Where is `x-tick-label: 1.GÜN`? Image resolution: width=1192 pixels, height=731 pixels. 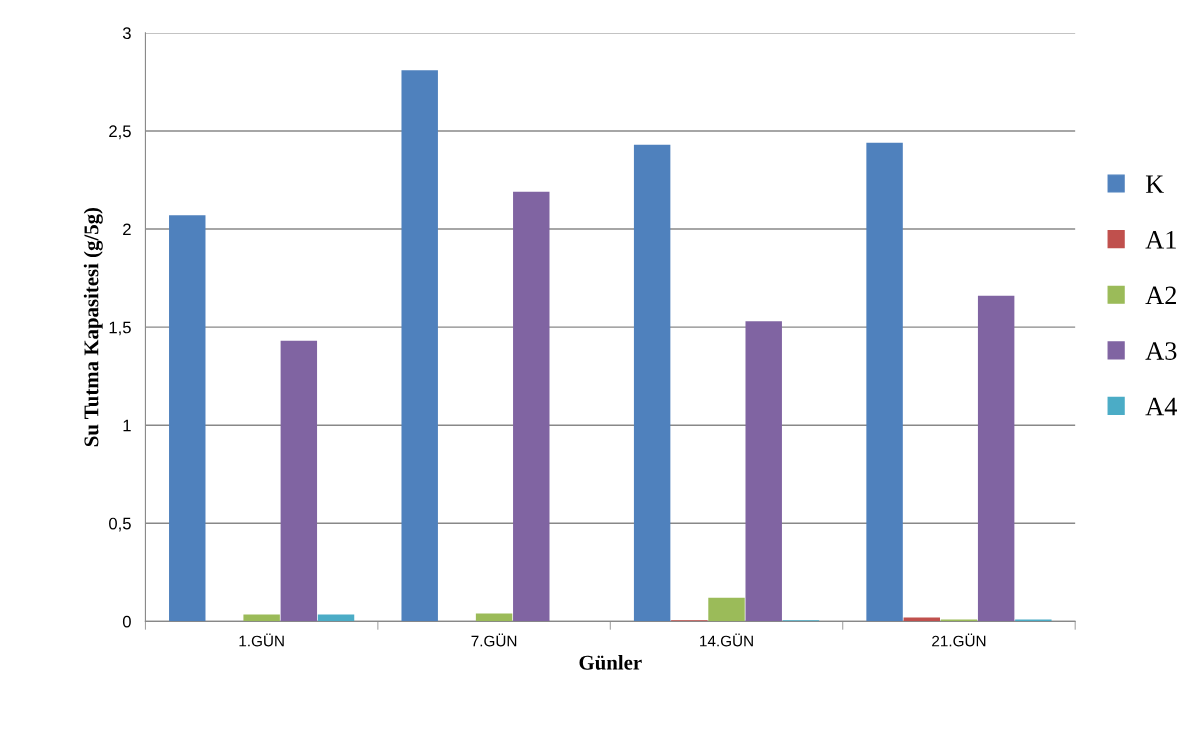
x-tick-label: 1.GÜN is located at coordinates (261, 640).